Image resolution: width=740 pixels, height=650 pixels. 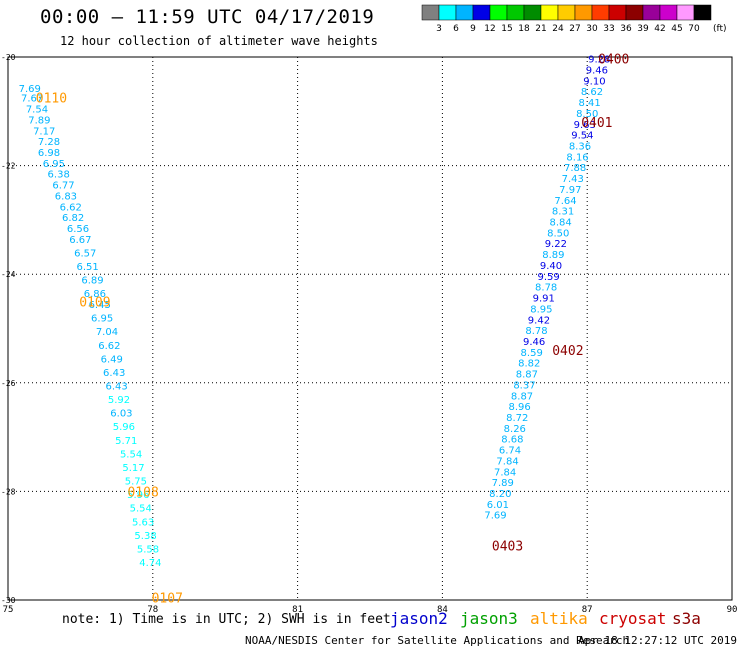 What do you see at coordinates (585, 125) in the screenshot?
I see `wave-height-label: 9.63` at bounding box center [585, 125].